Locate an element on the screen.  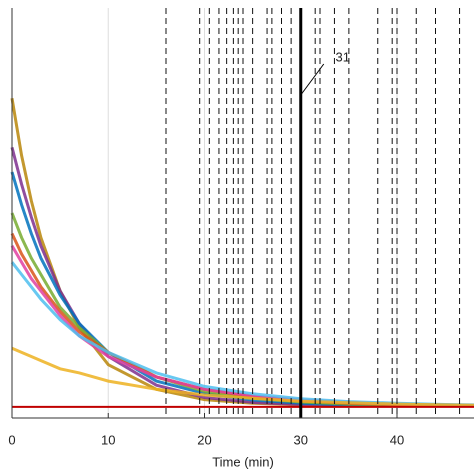
curve is located at coordinates (242, 376).